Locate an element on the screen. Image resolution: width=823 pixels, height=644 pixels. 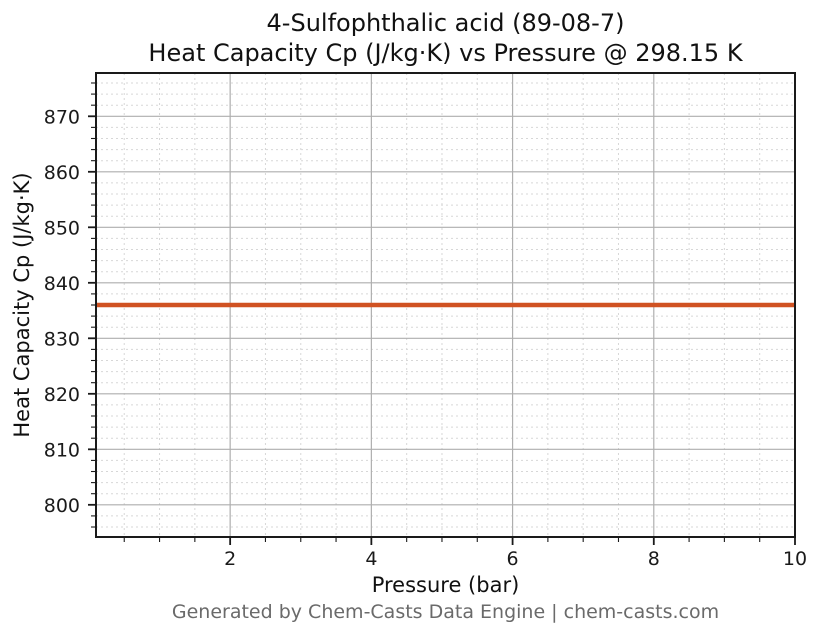
y-tick-label: 840 is located at coordinates (62, 284).